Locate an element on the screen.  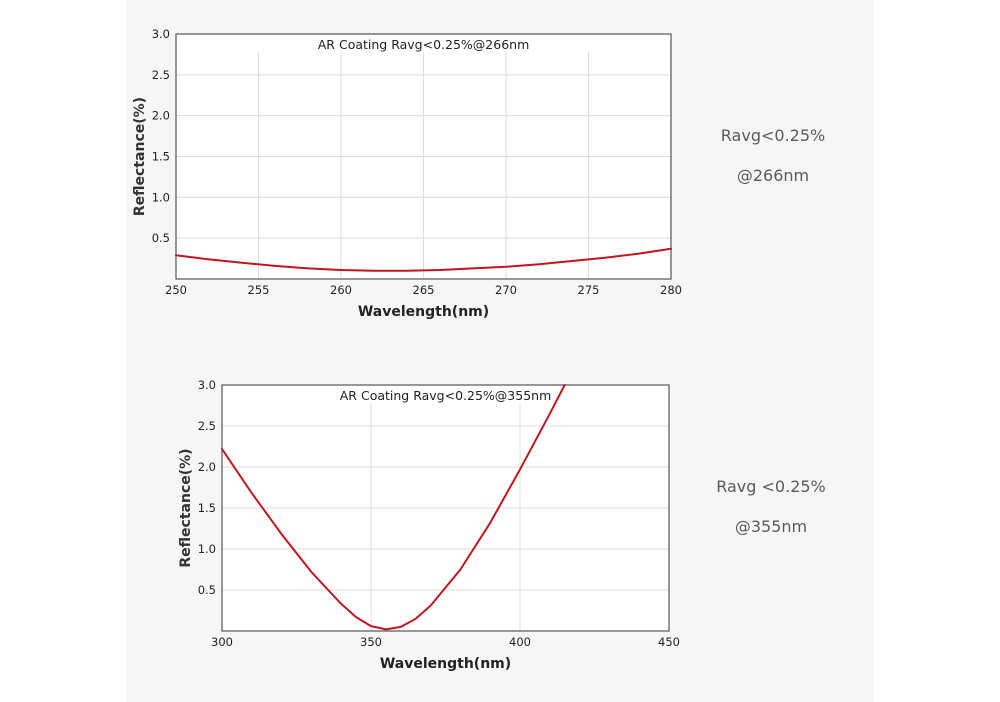
side-note-355-line2: @355nm is located at coordinates (771, 526).